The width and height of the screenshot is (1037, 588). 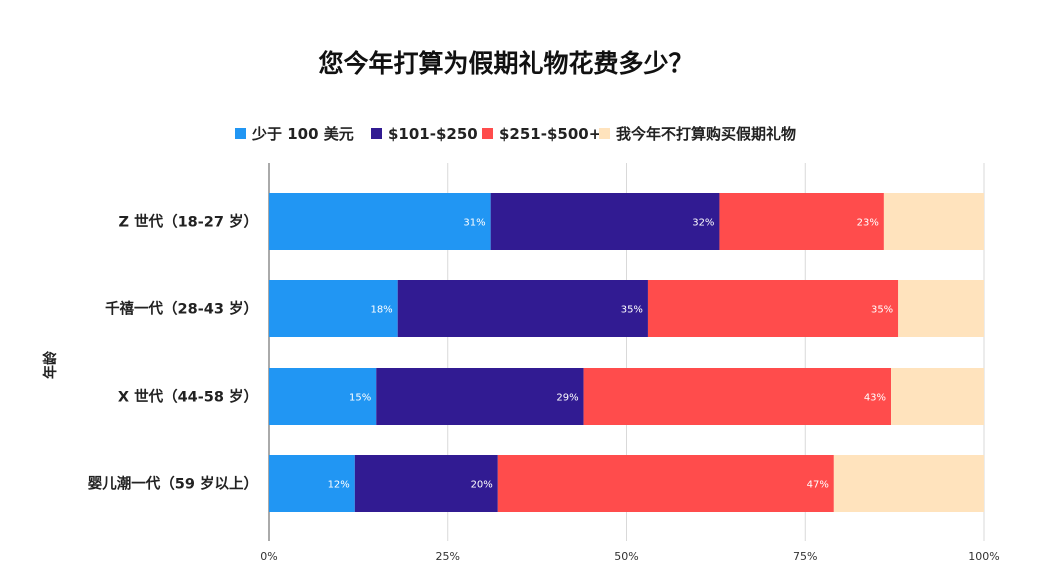 What do you see at coordinates (302, 134) in the screenshot?
I see `legend-label: 少于 100 美元` at bounding box center [302, 134].